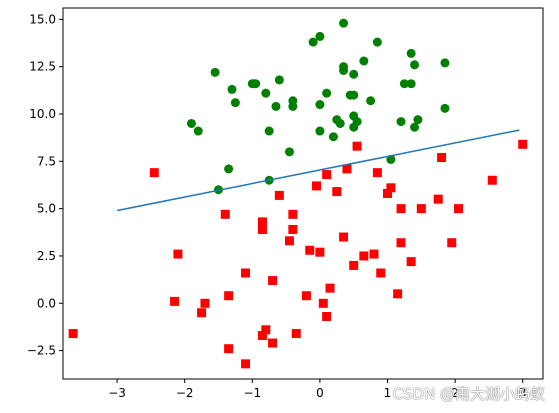 This screenshot has height=413, width=559. What do you see at coordinates (318, 170) in the screenshot?
I see `decision-line` at bounding box center [318, 170].